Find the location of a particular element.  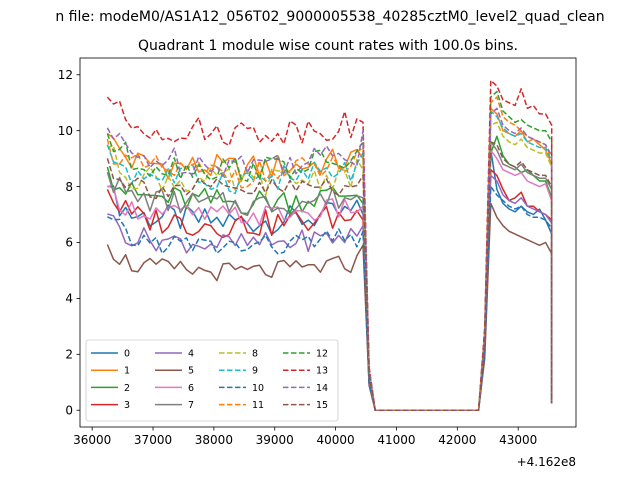

y-tick-label: 6 is located at coordinates (69, 243).